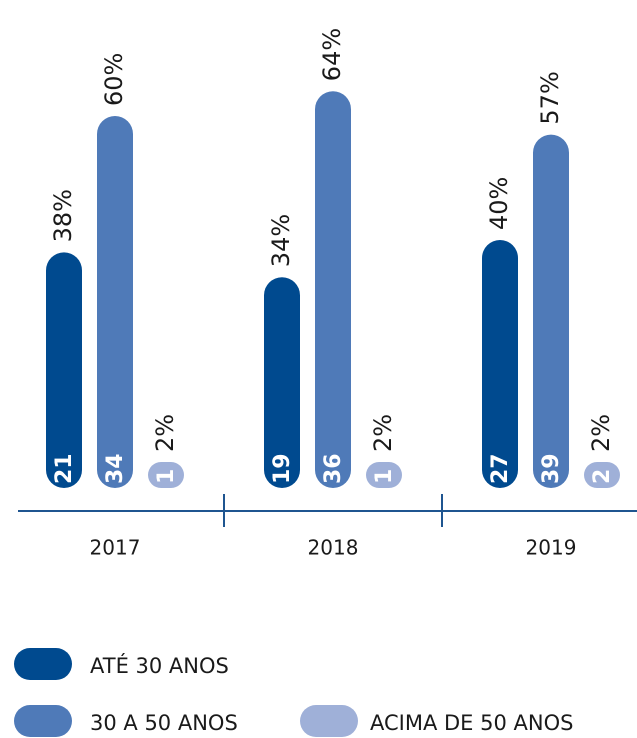 The width and height of the screenshot is (637, 738). What do you see at coordinates (550, 97) in the screenshot?
I see `value-label: 57%` at bounding box center [550, 97].